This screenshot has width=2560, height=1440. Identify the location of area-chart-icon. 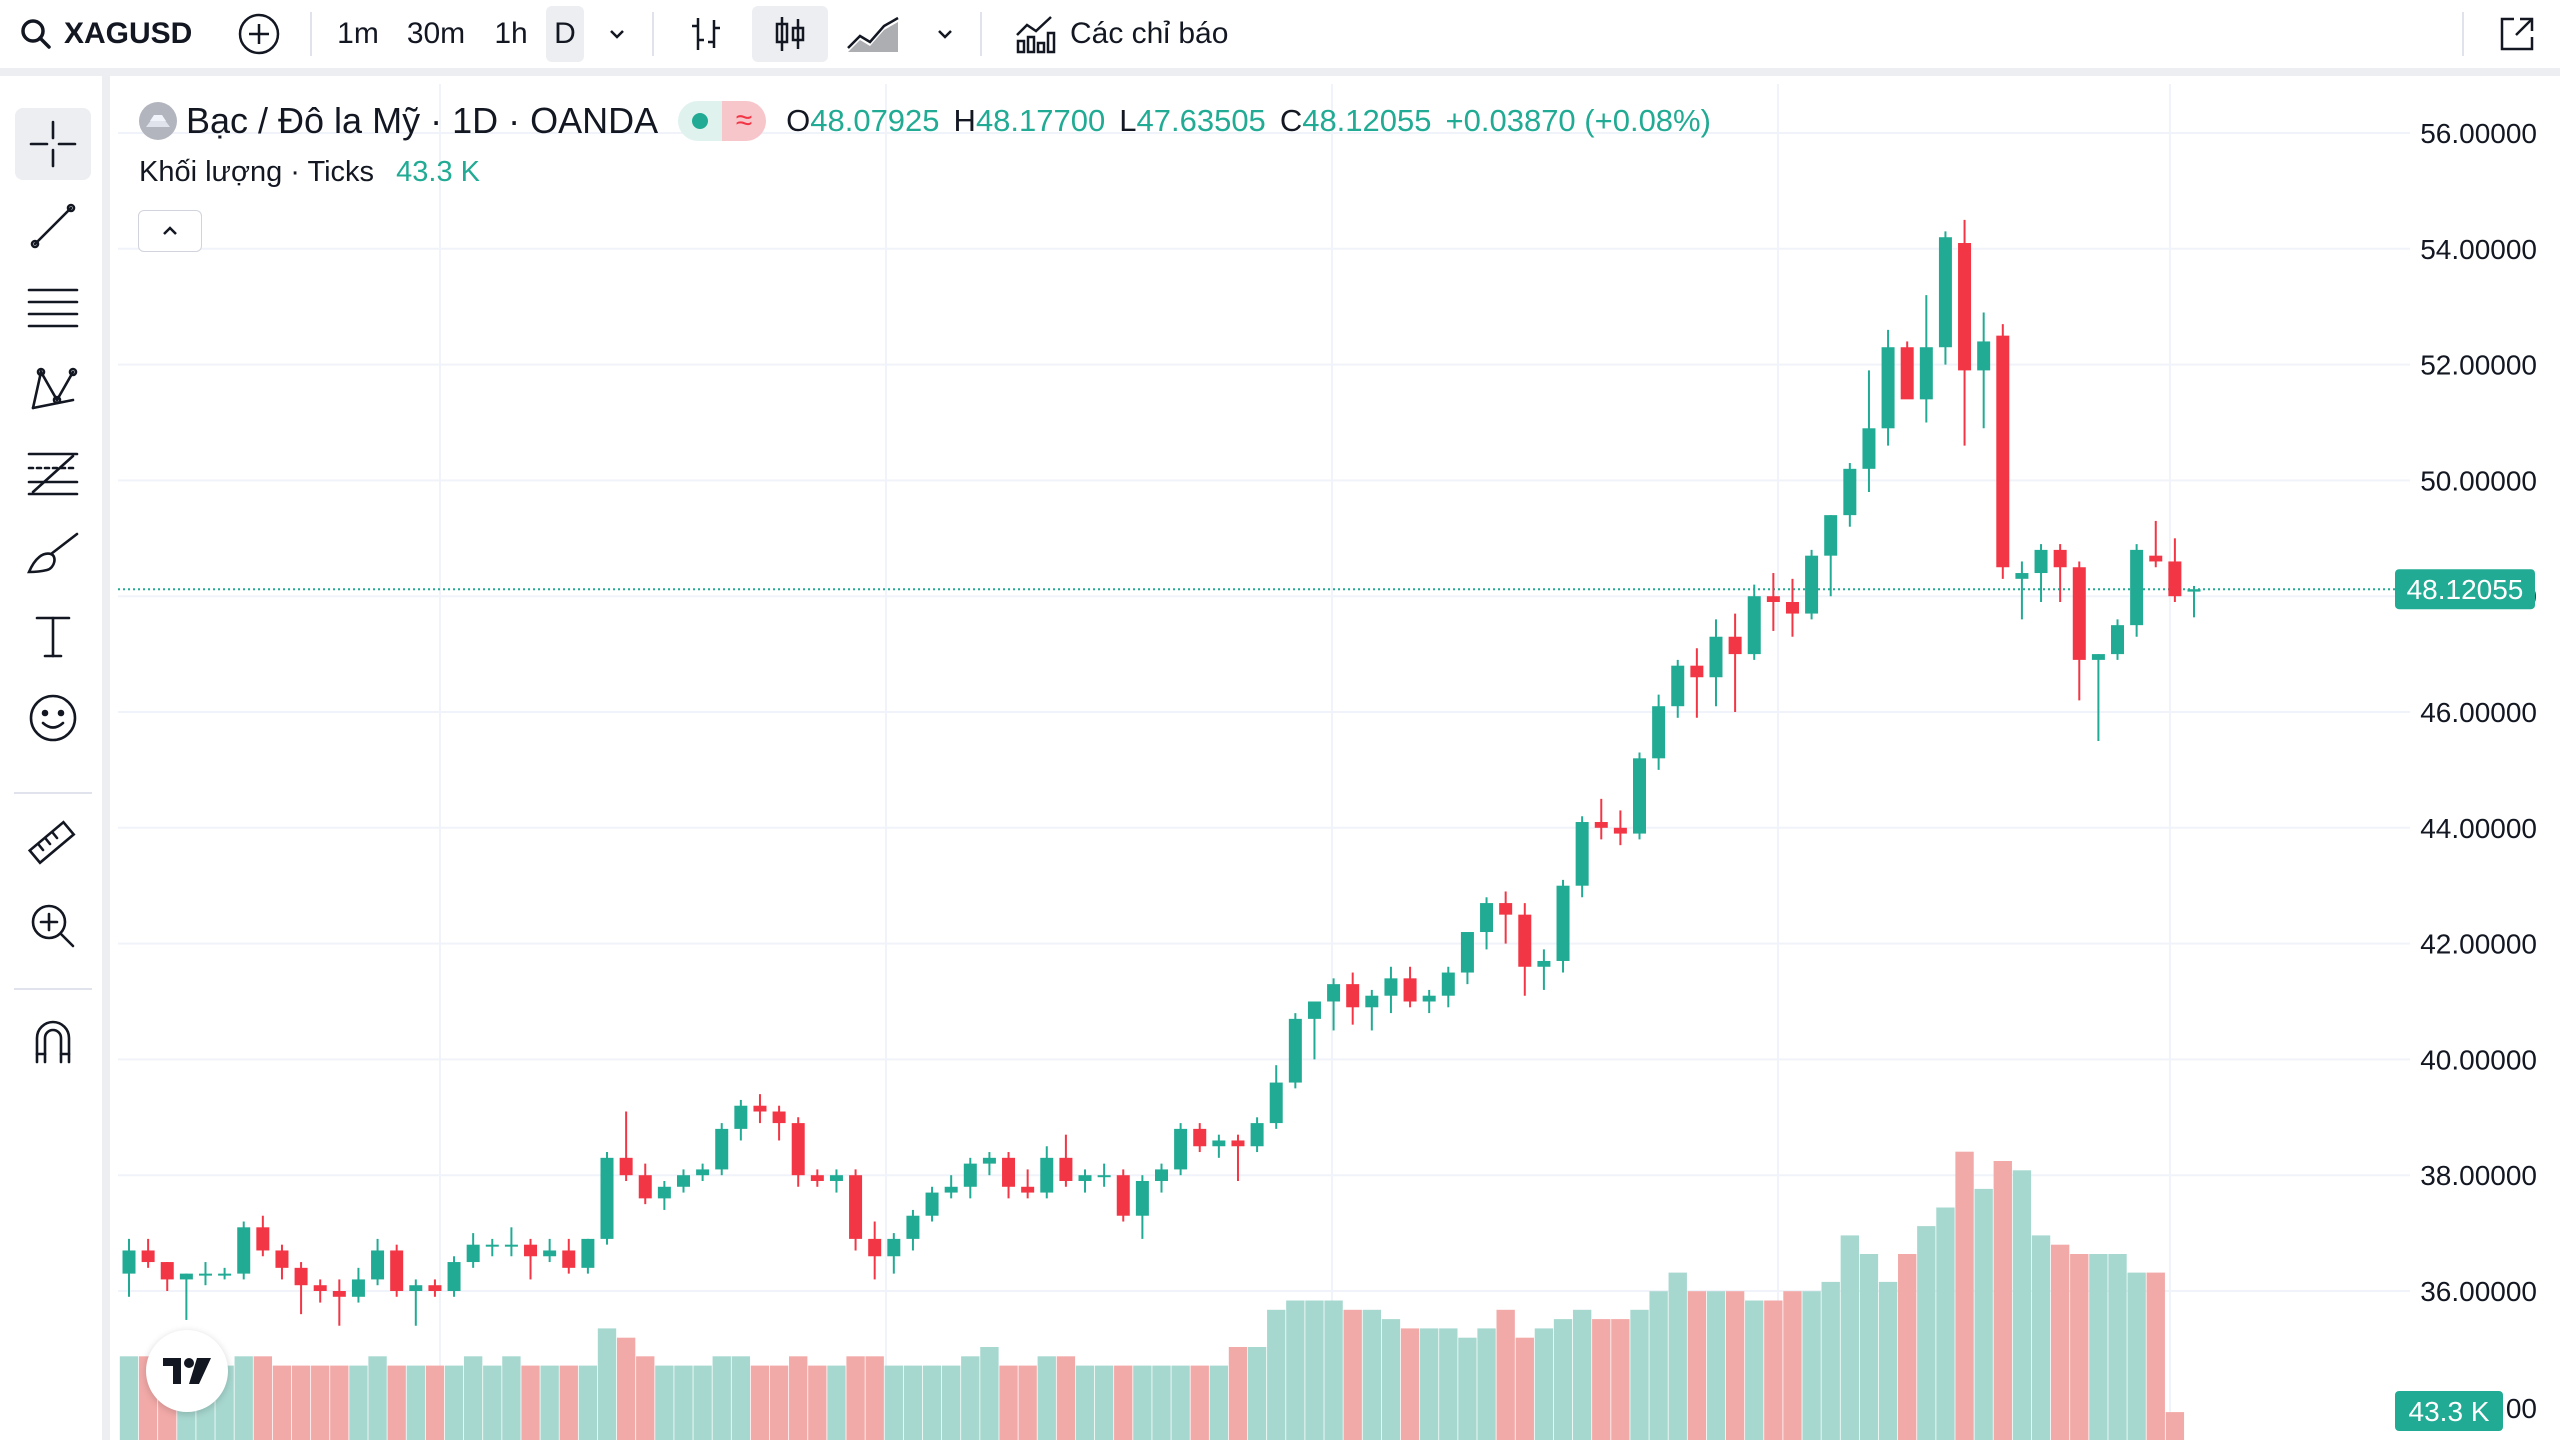
(873, 34).